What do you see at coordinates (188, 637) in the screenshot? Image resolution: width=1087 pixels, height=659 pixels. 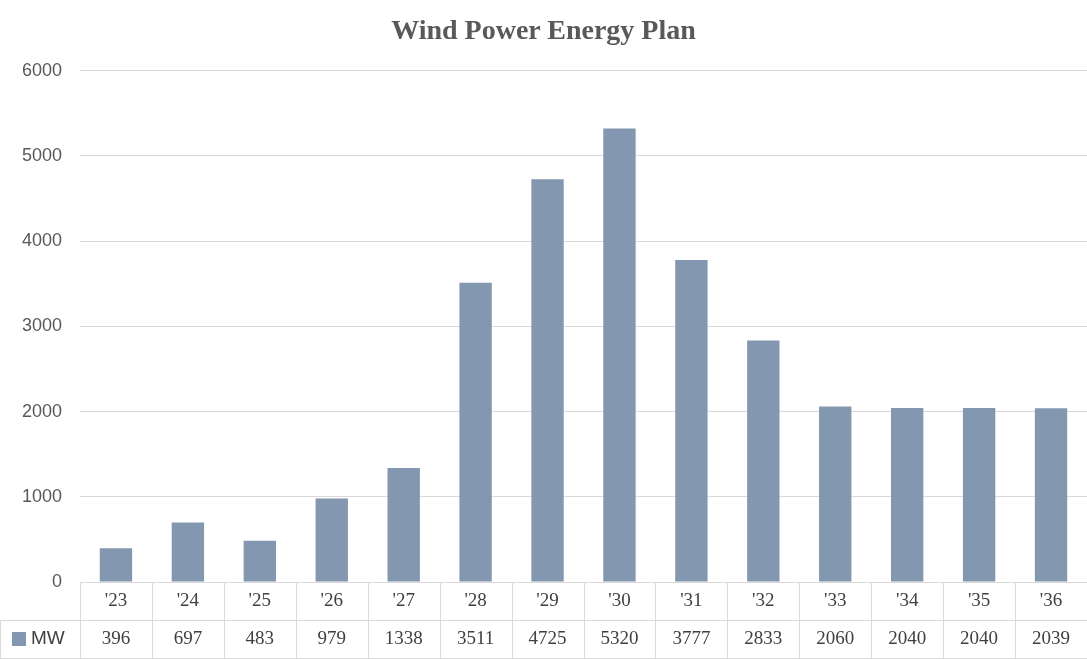 I see `data-label: 697` at bounding box center [188, 637].